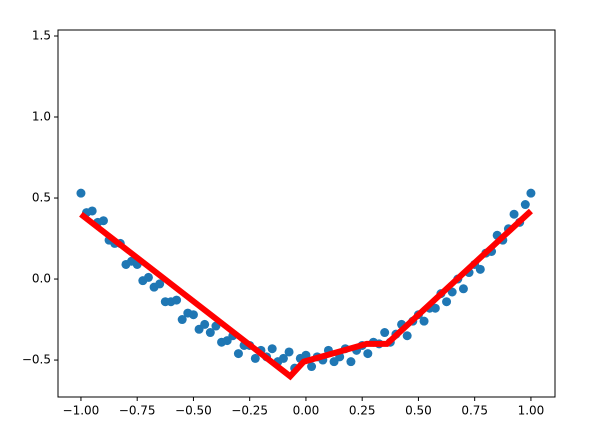 This screenshot has width=596, height=437. What do you see at coordinates (41, 279) in the screenshot?
I see `y-tick-label: 0.0` at bounding box center [41, 279].